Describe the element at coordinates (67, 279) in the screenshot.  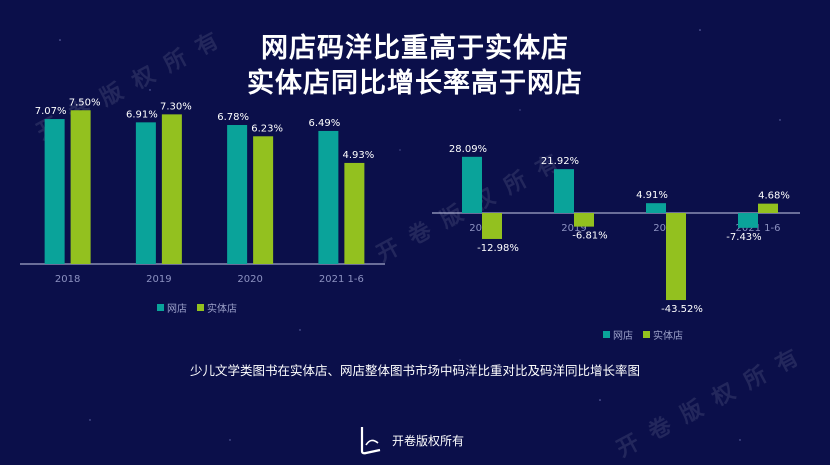
I see `x-tick-label: 2018` at that location.